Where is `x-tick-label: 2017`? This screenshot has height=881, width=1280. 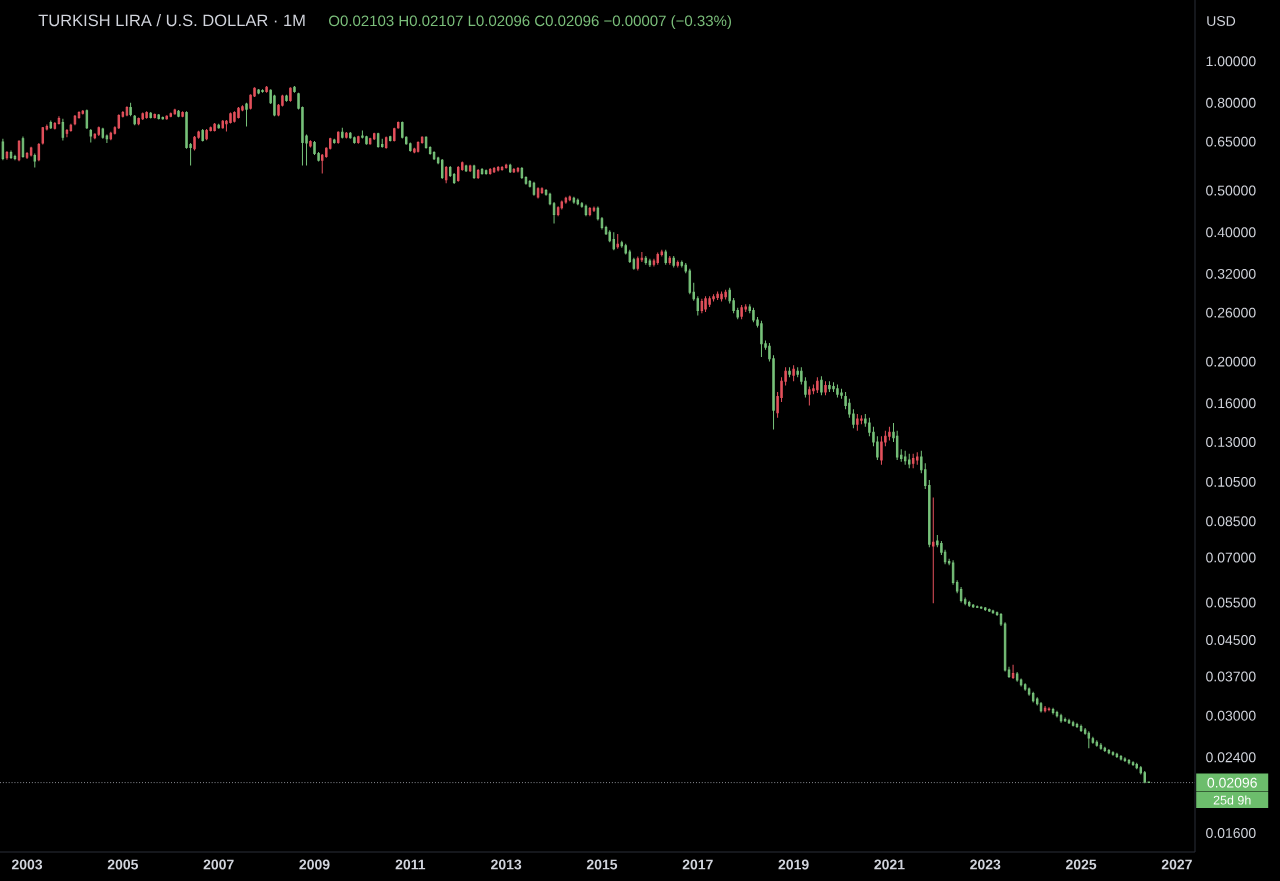
x-tick-label: 2017 is located at coordinates (697, 864).